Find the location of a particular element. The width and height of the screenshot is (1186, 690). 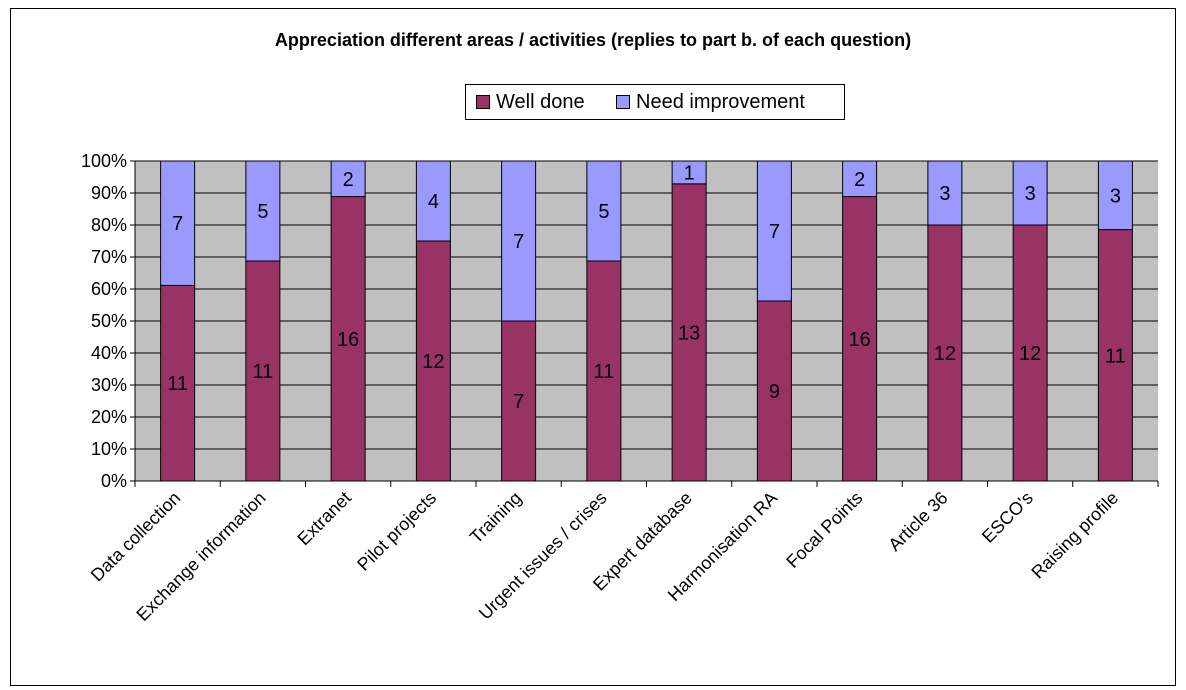

bar-need-improvement-focal-points is located at coordinates (860, 179).